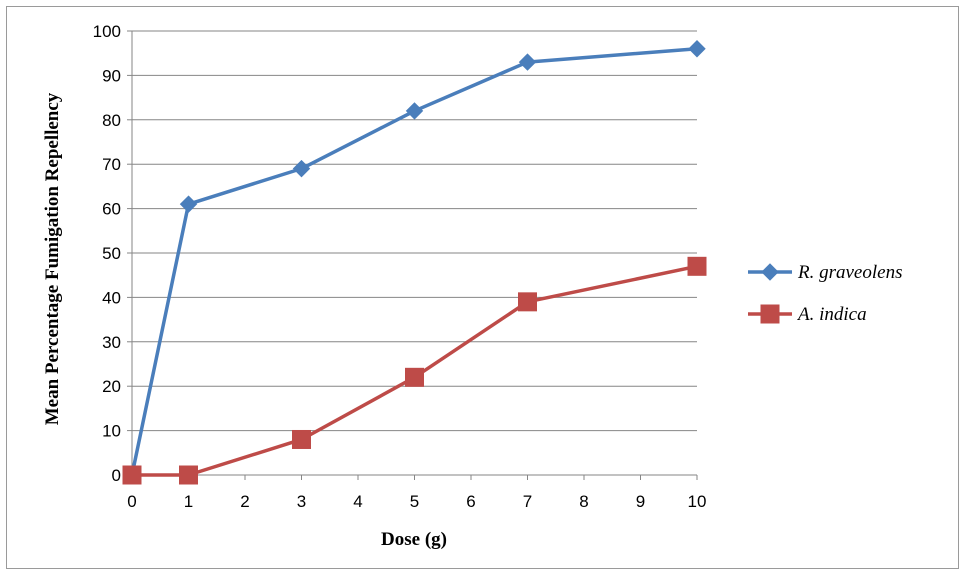 The width and height of the screenshot is (967, 577). Describe the element at coordinates (301, 501) in the screenshot. I see `x-tick-label: 3` at that location.